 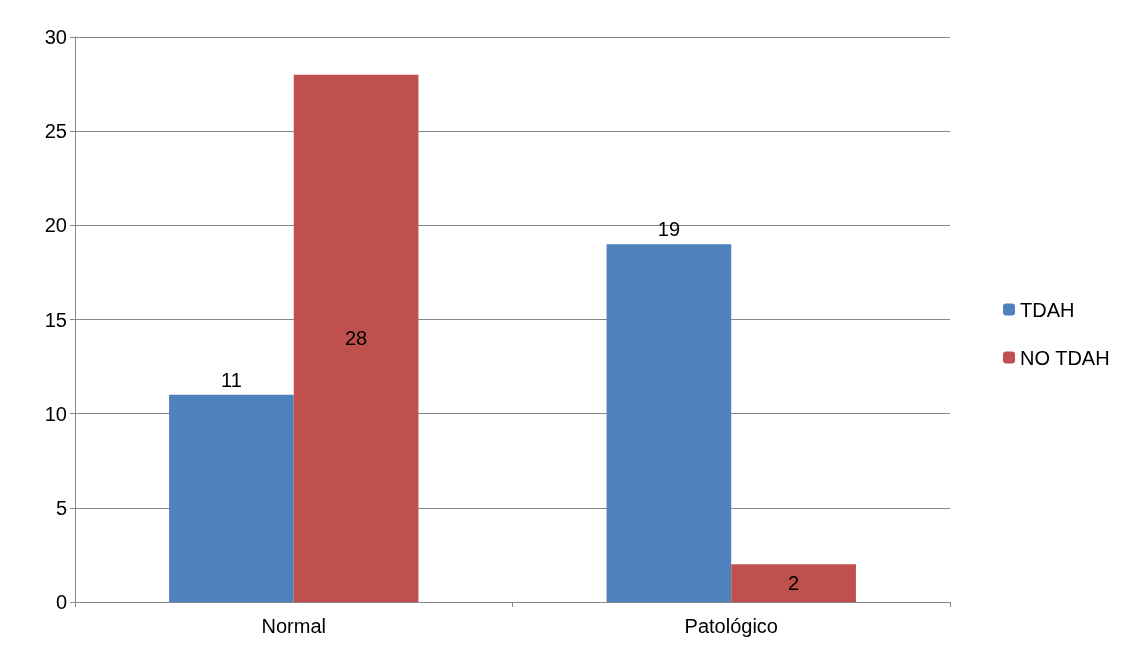 What do you see at coordinates (731, 626) in the screenshot?
I see `x-tick-label: Patológico` at bounding box center [731, 626].